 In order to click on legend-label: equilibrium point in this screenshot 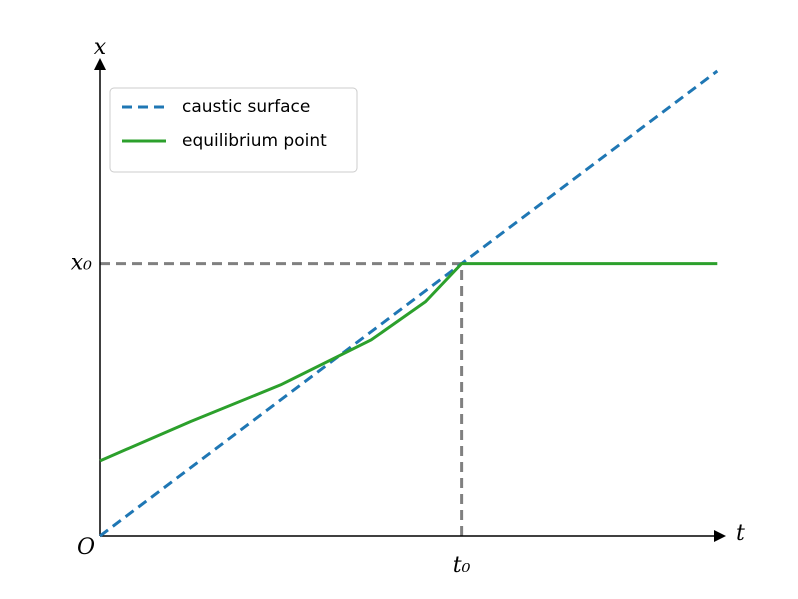, I will do `click(254, 141)`.